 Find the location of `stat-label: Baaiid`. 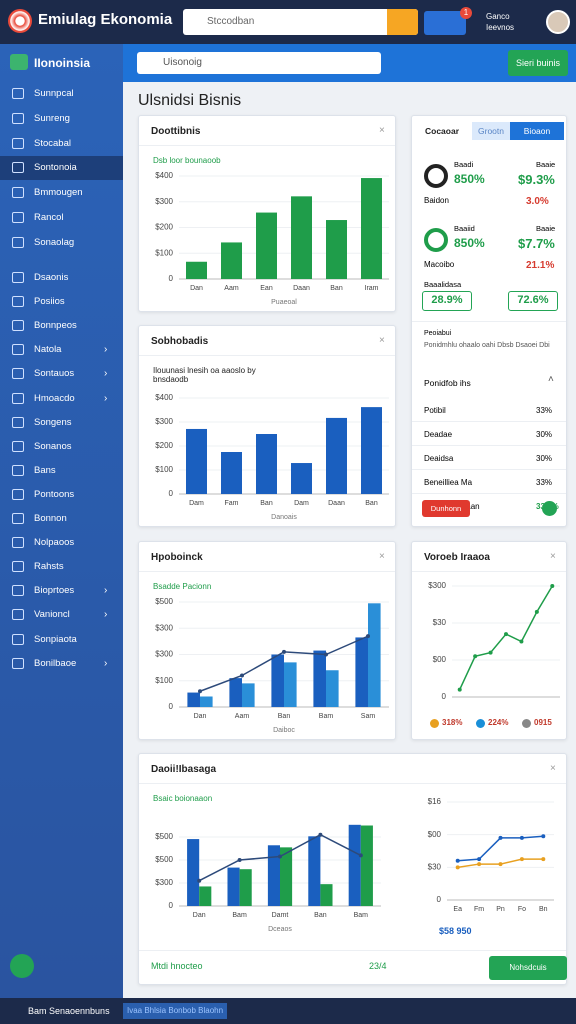

stat-label: Baaiid is located at coordinates (464, 228).